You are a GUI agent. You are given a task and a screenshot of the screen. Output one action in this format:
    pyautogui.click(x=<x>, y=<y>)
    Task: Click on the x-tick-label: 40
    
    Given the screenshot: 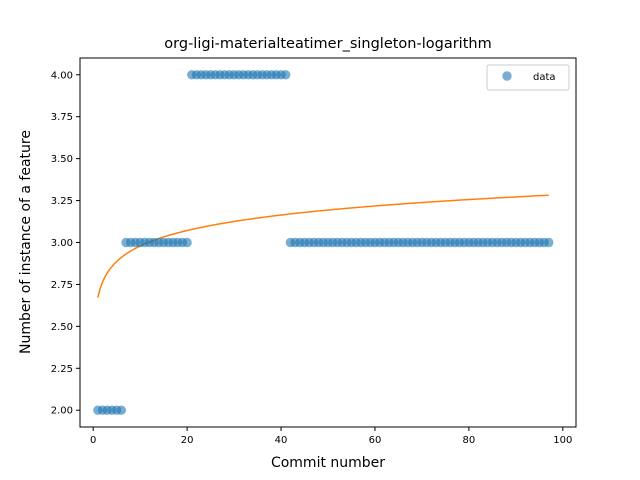 What is the action you would take?
    pyautogui.click(x=281, y=440)
    